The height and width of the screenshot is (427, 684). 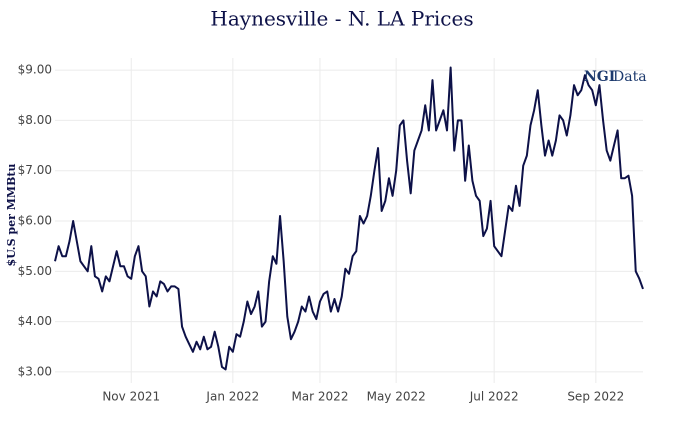 I want to click on logo-ngi: NGI, so click(x=599, y=77).